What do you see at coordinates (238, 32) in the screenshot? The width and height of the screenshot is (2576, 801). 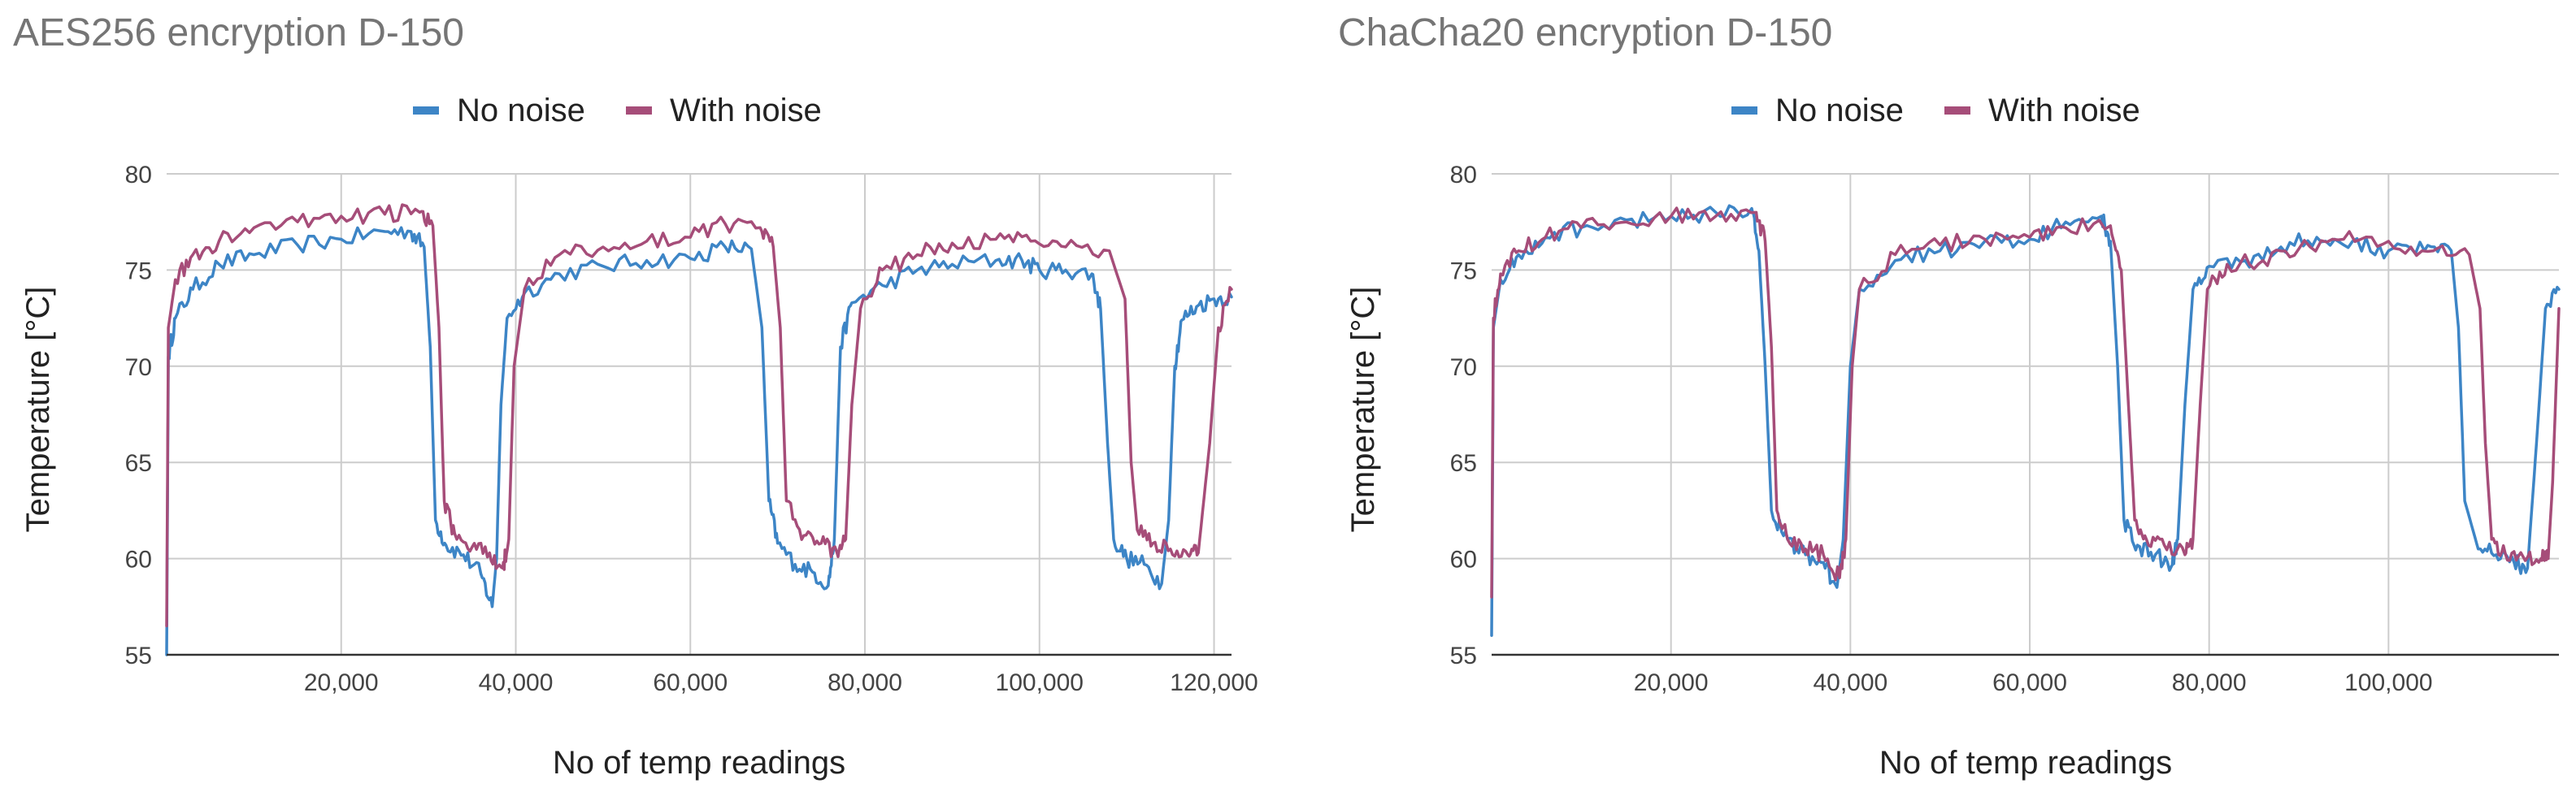 I see `chart-title: AES256 encryption D-150` at bounding box center [238, 32].